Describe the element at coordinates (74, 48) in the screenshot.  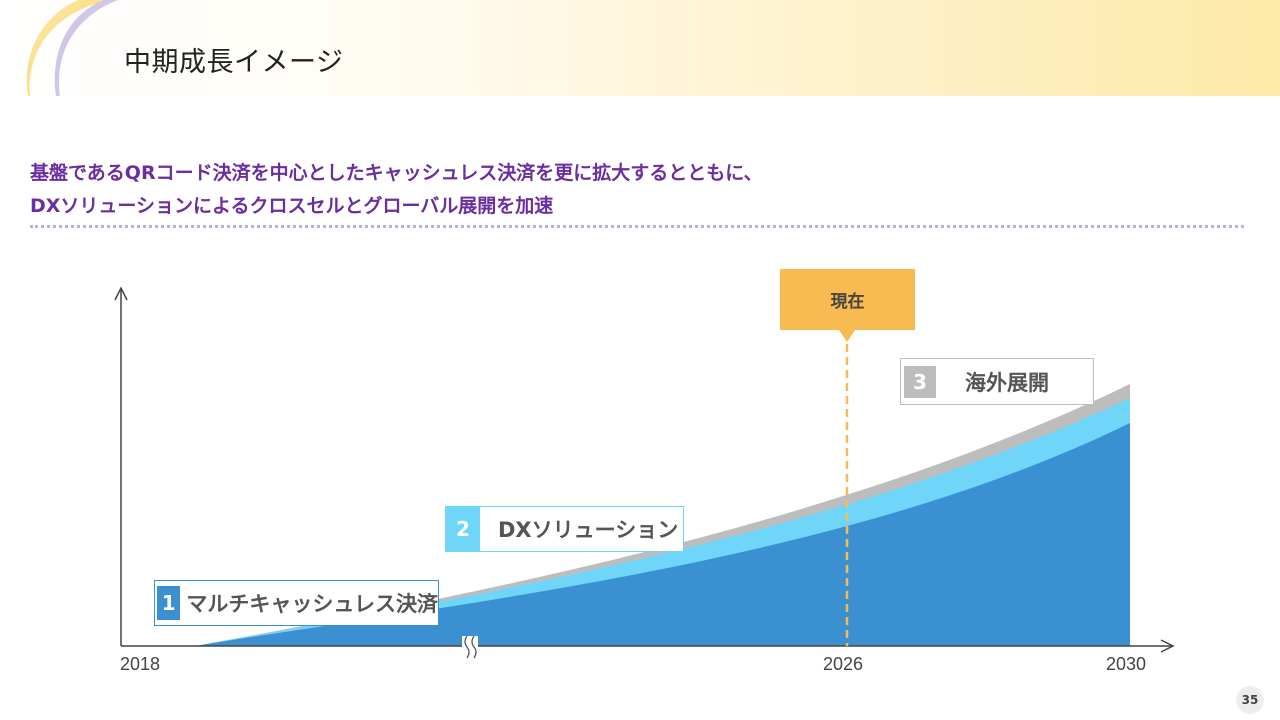
I see `header-decoration` at that location.